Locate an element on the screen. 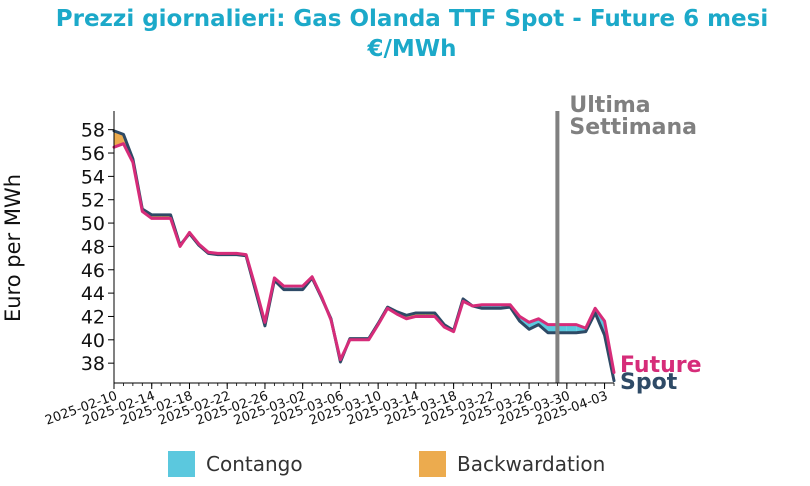 This screenshot has width=810, height=486. future-end-label: Future is located at coordinates (661, 365).